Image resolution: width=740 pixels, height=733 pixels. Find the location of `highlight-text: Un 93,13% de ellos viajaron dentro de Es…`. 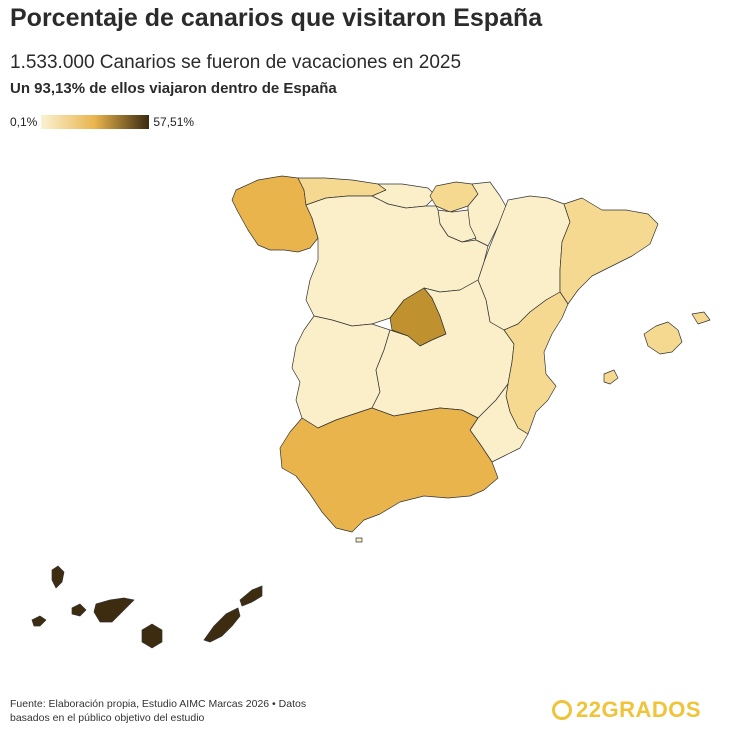

highlight-text: Un 93,13% de ellos viajaron dentro de Es… is located at coordinates (173, 88).